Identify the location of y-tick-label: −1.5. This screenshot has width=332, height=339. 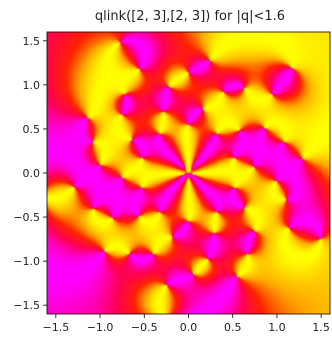
(26, 305).